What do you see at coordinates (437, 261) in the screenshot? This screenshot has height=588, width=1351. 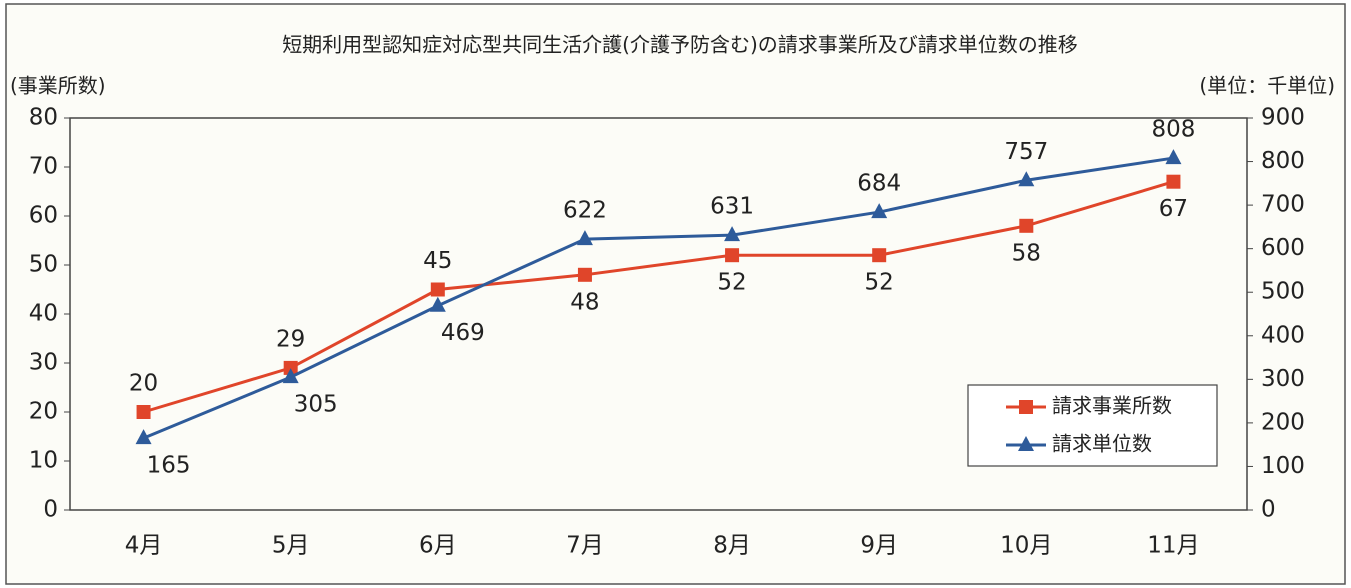 I see `data-label: 45` at bounding box center [437, 261].